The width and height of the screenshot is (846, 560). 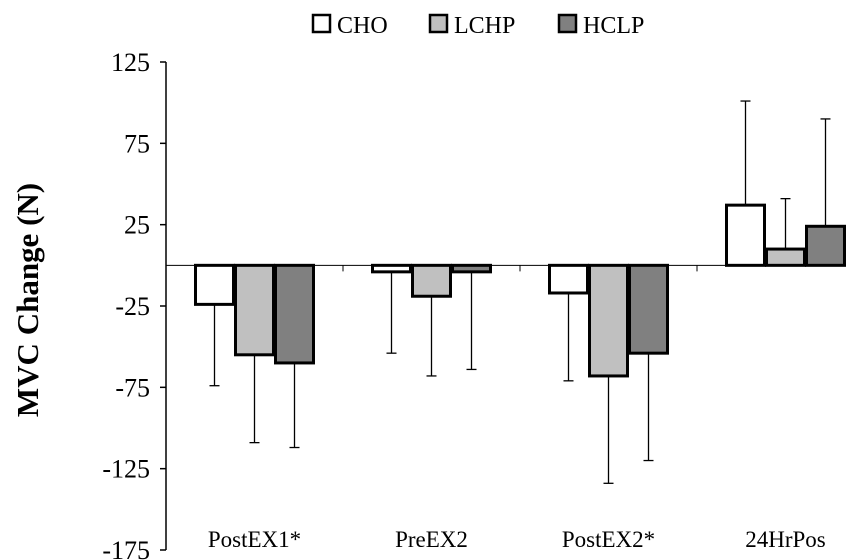 What do you see at coordinates (137, 225) in the screenshot?
I see `y-tick-label: 25` at bounding box center [137, 225].